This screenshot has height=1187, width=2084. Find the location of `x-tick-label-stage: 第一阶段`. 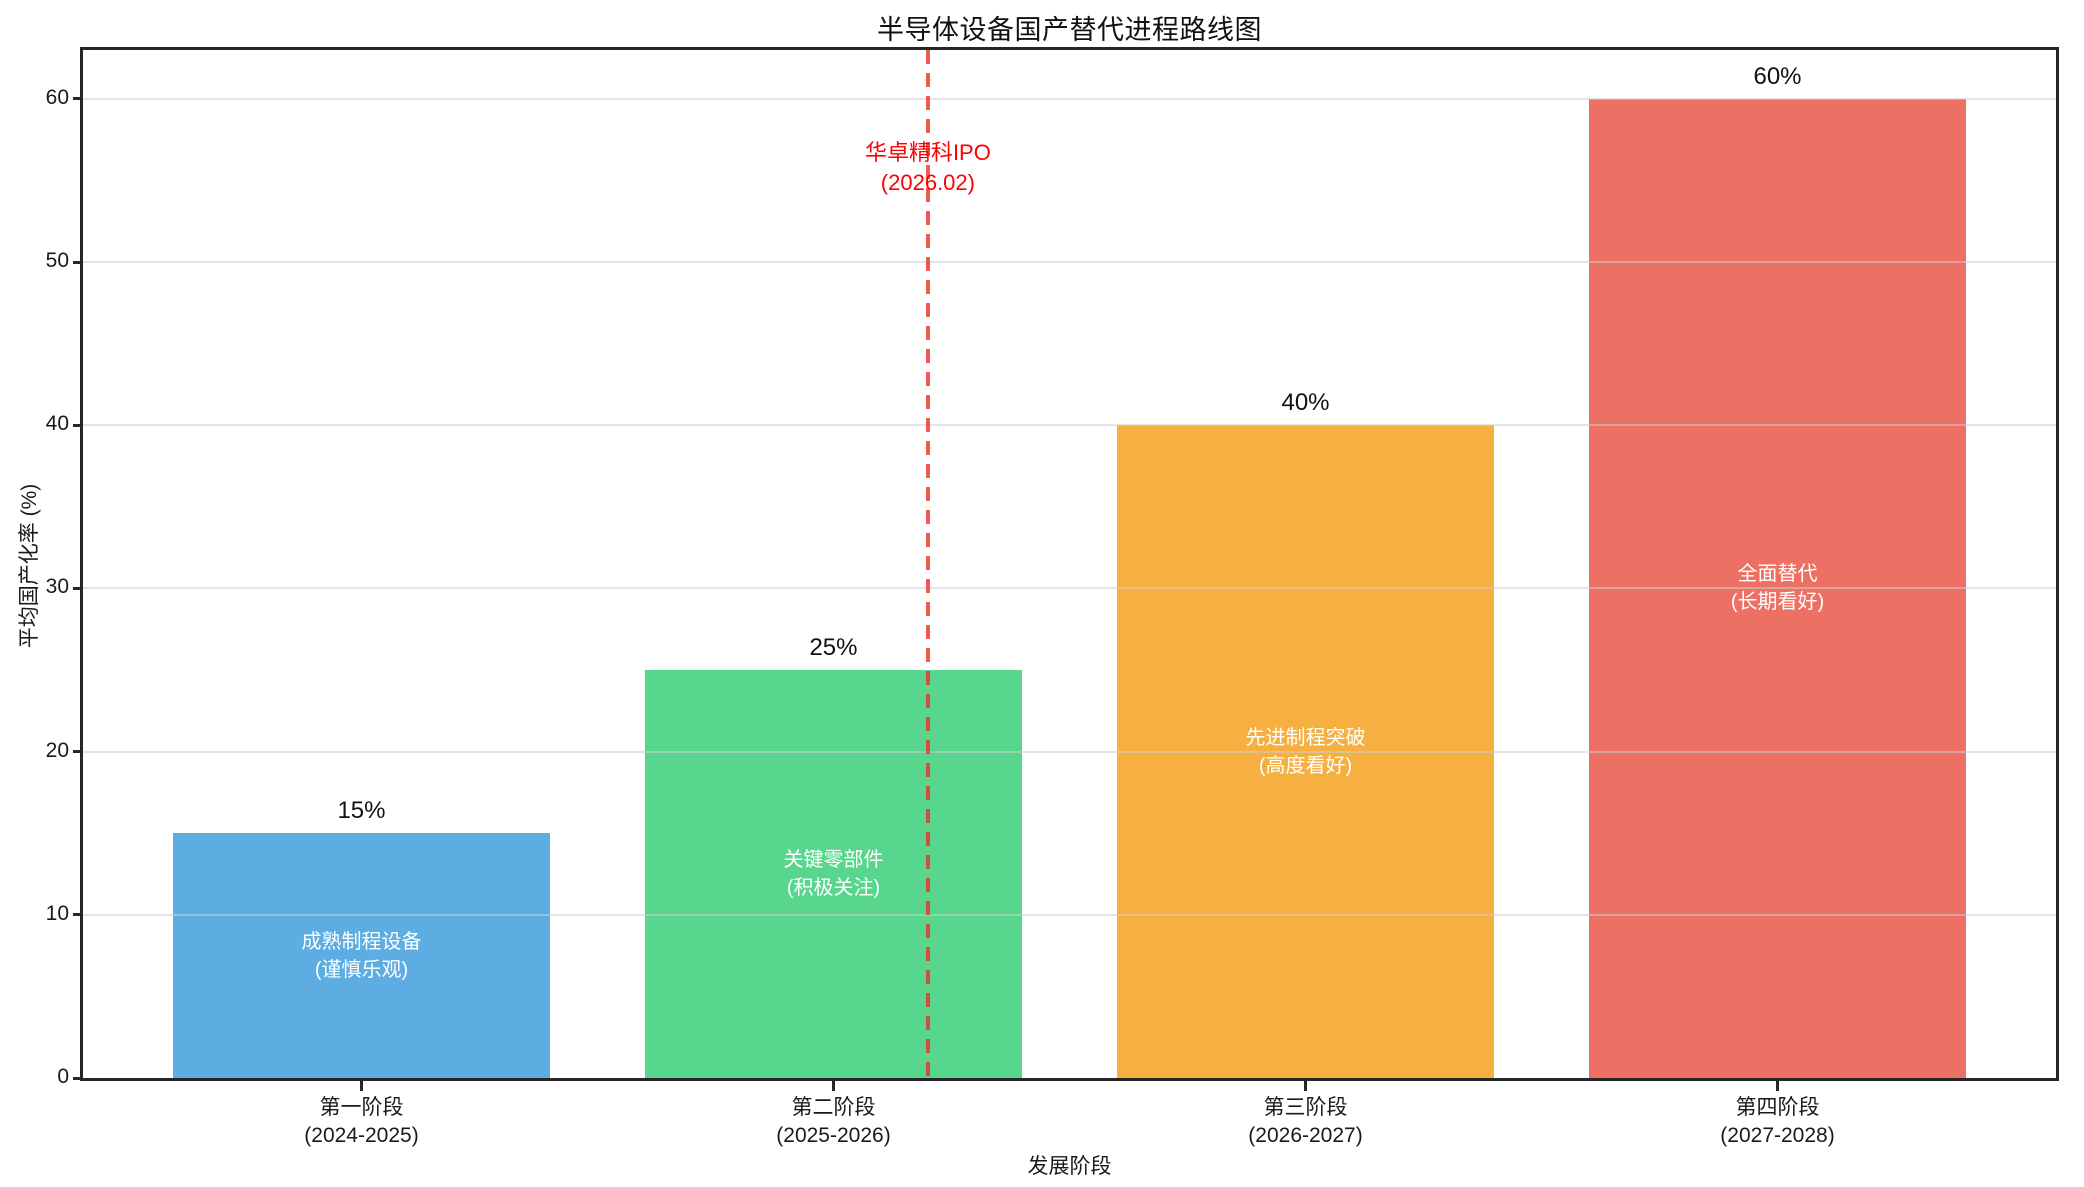

x-tick-label-stage: 第一阶段 is located at coordinates (361, 1107).